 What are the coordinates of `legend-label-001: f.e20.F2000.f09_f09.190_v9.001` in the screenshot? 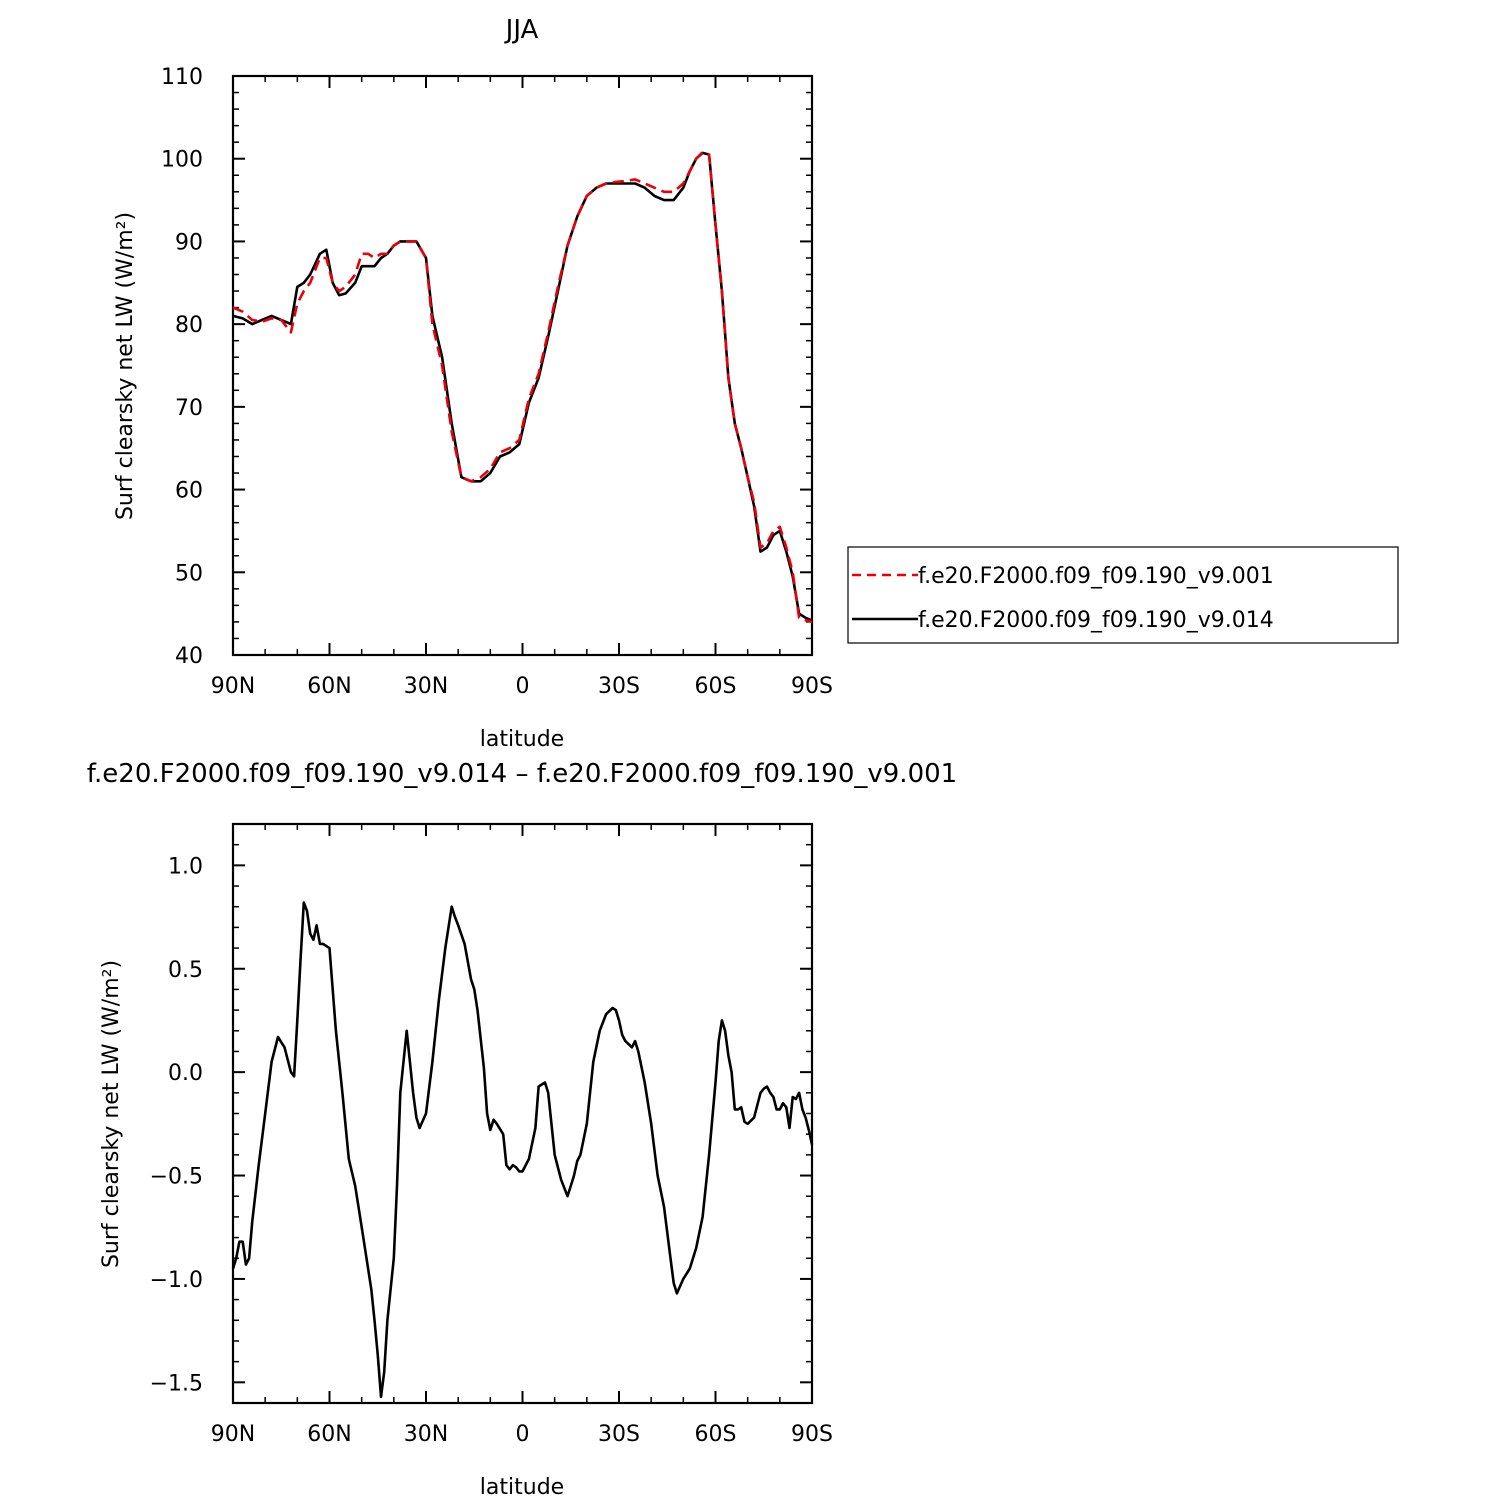 It's located at (1096, 576).